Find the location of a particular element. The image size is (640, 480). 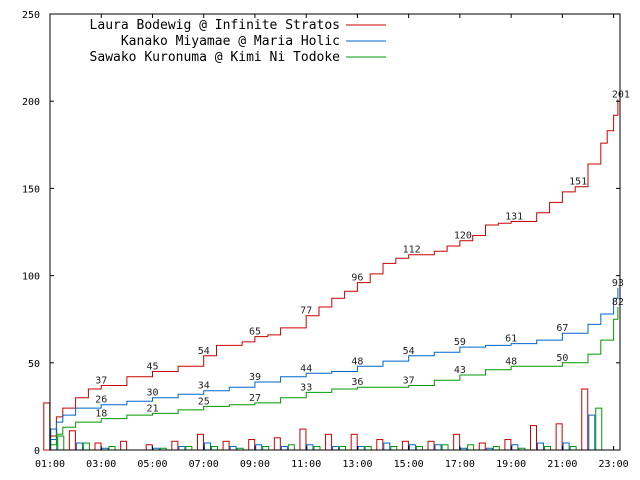

legend-label-2: Sawako Kuronuma @ Kimi Ni Todoke is located at coordinates (215, 57).